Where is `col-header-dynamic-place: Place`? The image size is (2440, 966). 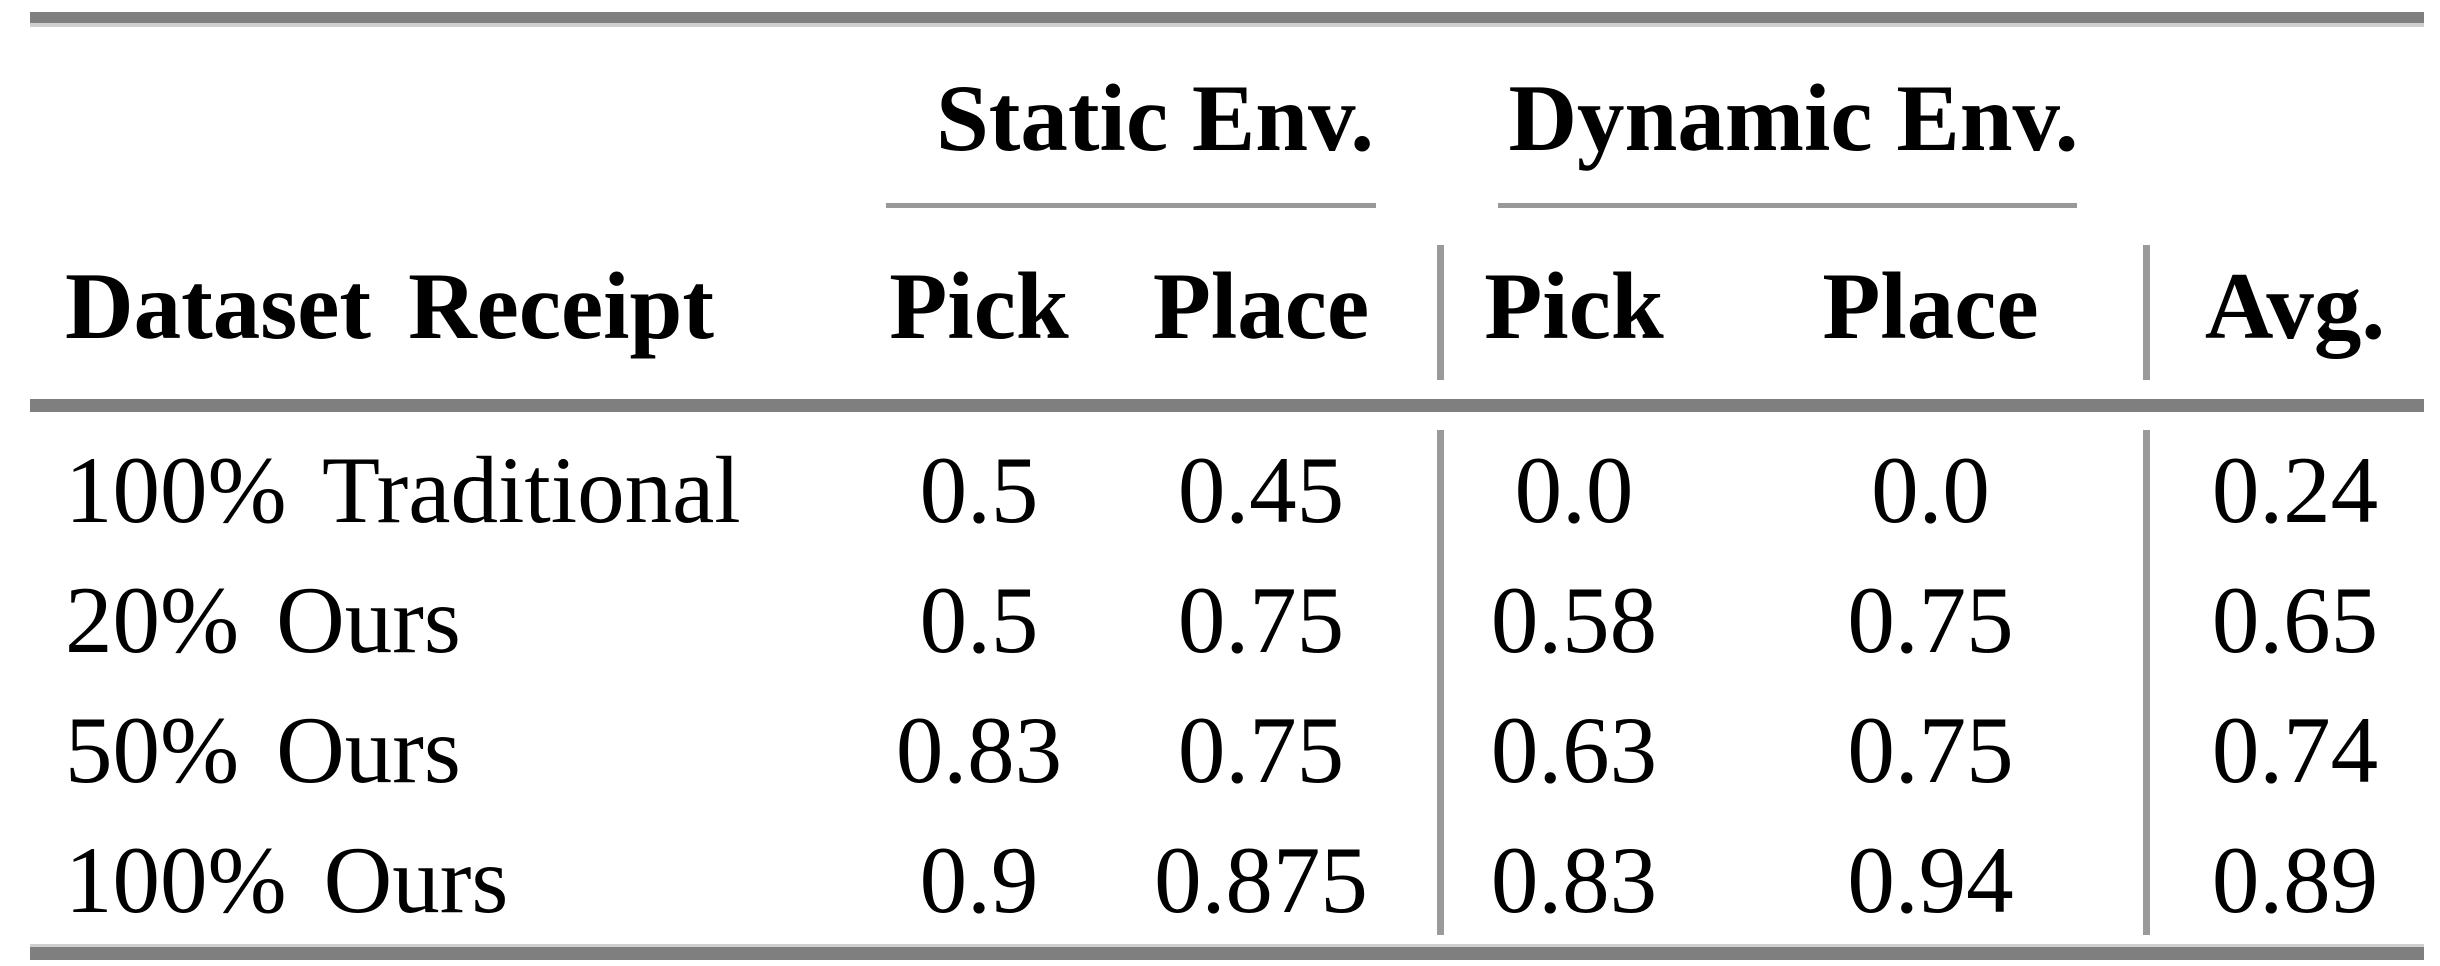 col-header-dynamic-place: Place is located at coordinates (1930, 305).